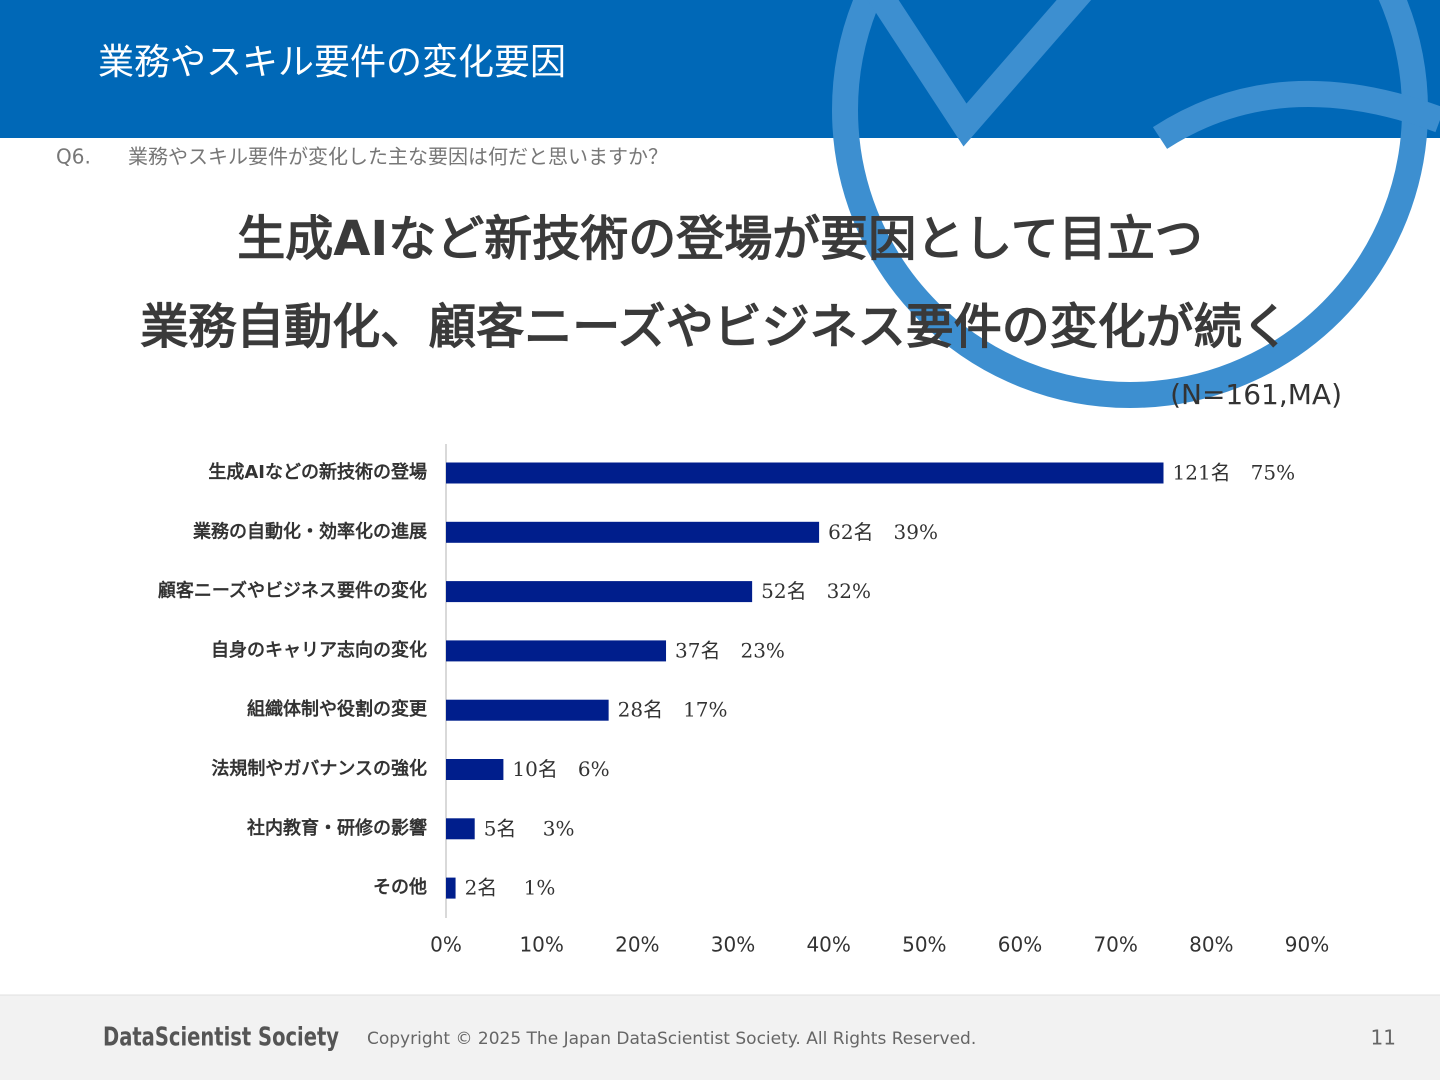 This screenshot has height=1080, width=1440. What do you see at coordinates (1234, 473) in the screenshot?
I see `data-label: 121名 75%` at bounding box center [1234, 473].